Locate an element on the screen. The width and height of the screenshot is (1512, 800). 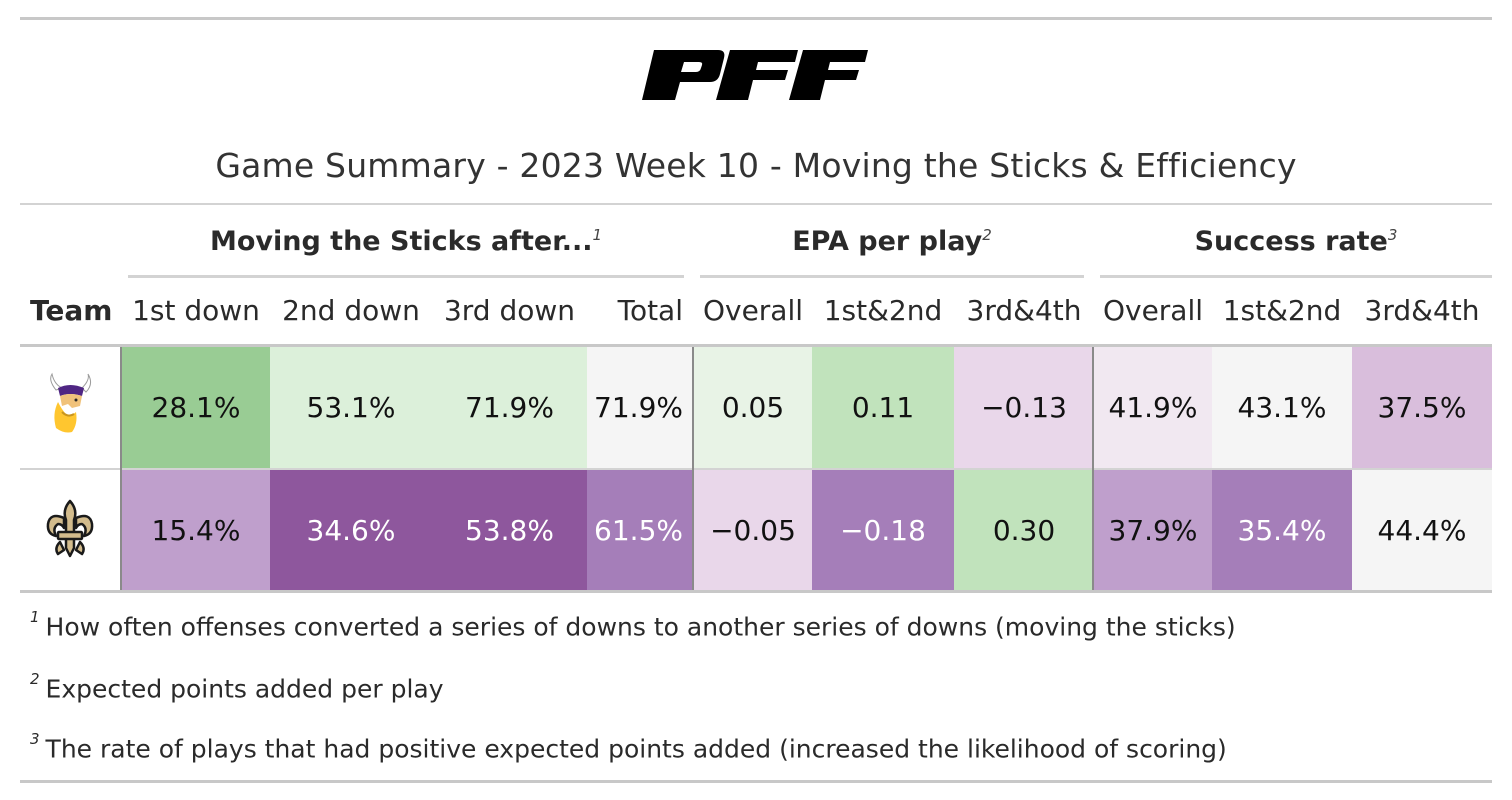
column-header-total: Total is located at coordinates (650, 310).